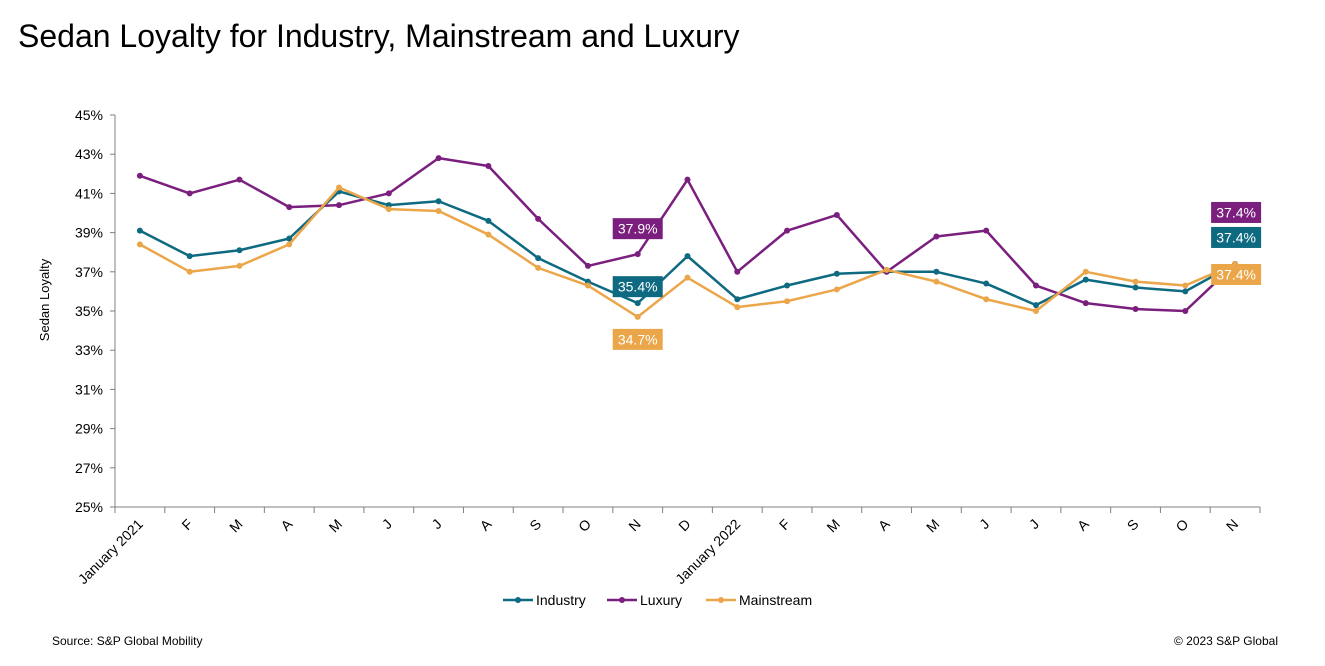 Image resolution: width=1325 pixels, height=666 pixels. I want to click on legend-label-industry: Industry, so click(561, 600).